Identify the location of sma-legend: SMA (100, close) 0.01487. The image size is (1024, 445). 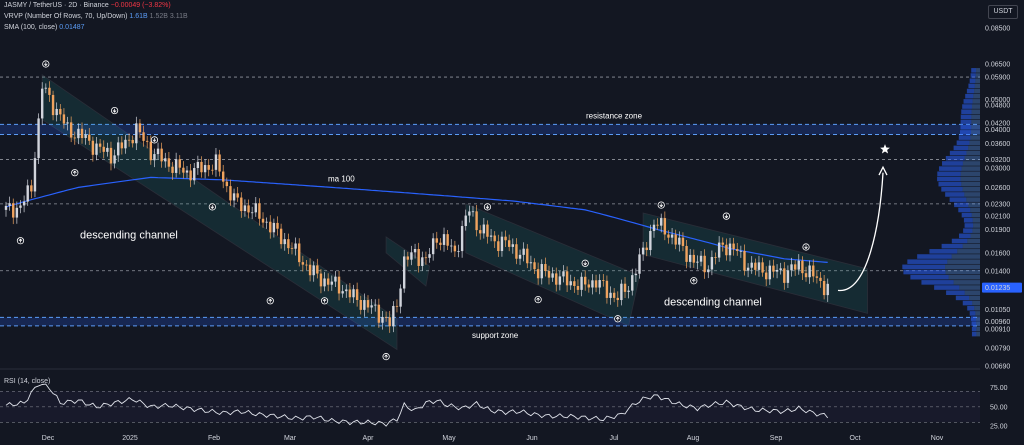
(44, 27).